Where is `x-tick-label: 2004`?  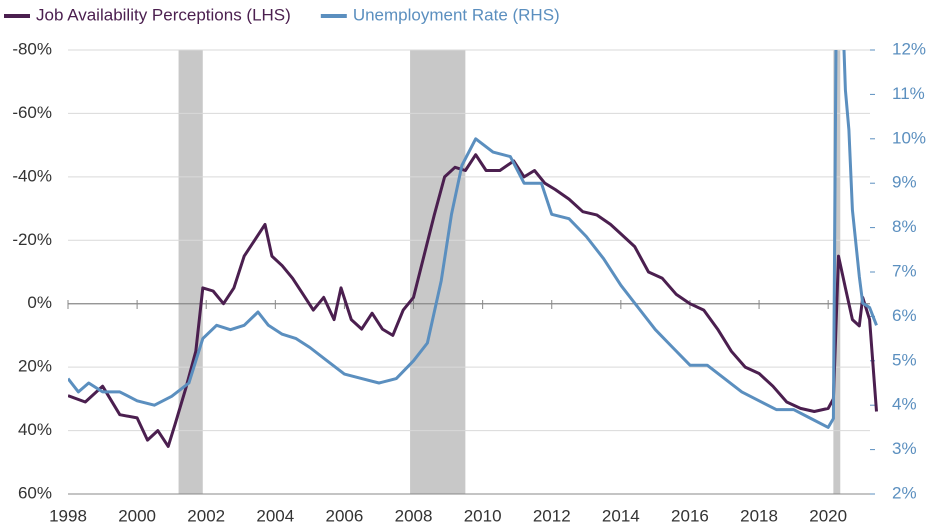
x-tick-label: 2004 is located at coordinates (275, 515).